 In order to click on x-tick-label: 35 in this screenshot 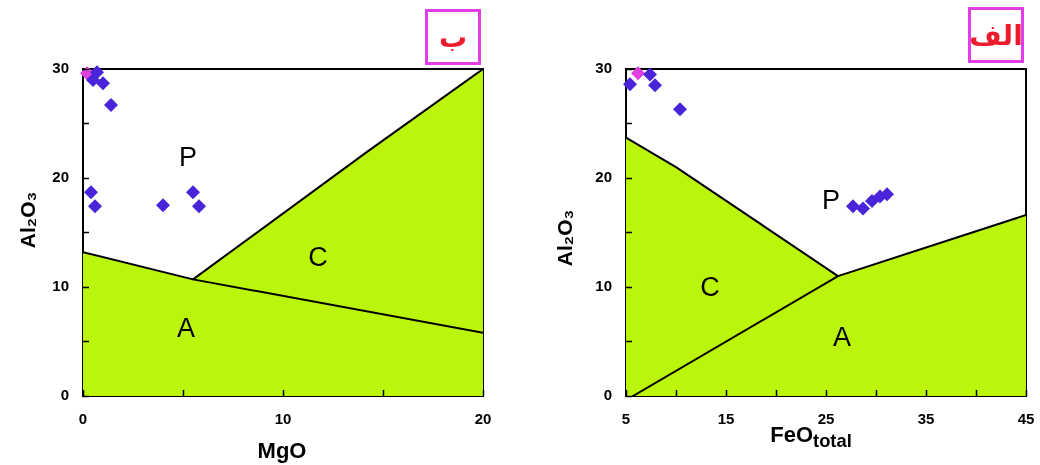, I will do `click(926, 419)`.